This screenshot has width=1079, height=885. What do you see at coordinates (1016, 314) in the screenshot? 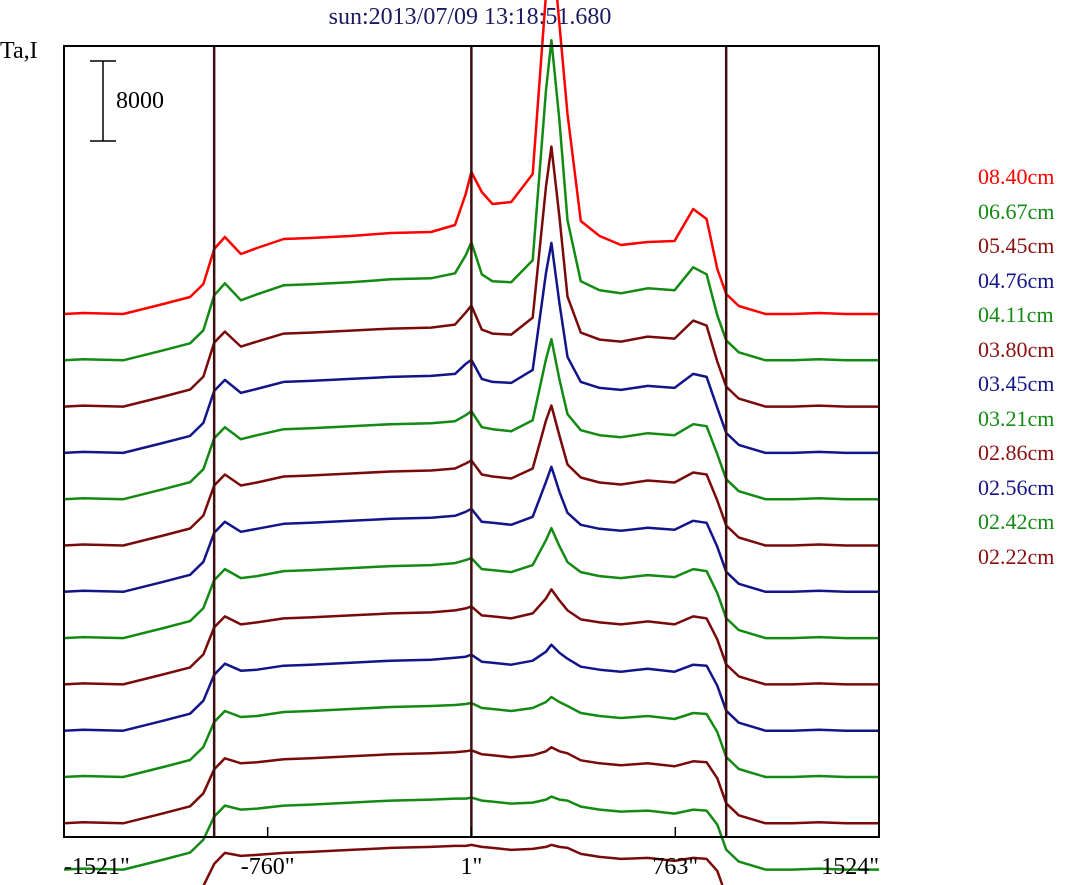
I see `legend-item: 04.11cm` at bounding box center [1016, 314].